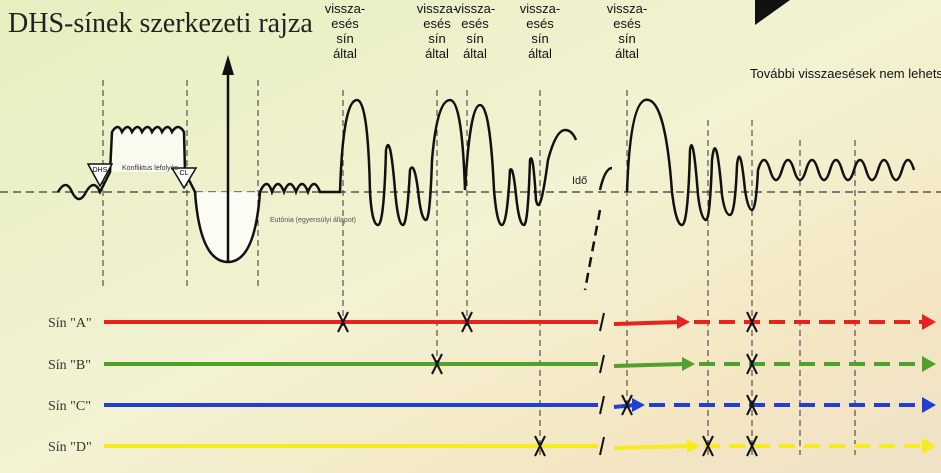 Image resolution: width=941 pixels, height=473 pixels. I want to click on rail-label: Sín "B", so click(69, 365).